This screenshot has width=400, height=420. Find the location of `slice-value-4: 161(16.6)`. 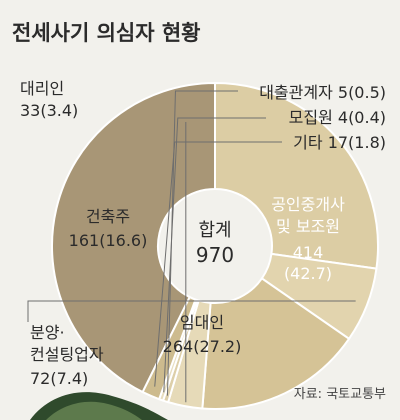

slice-value-4: 161(16.6) is located at coordinates (108, 240).